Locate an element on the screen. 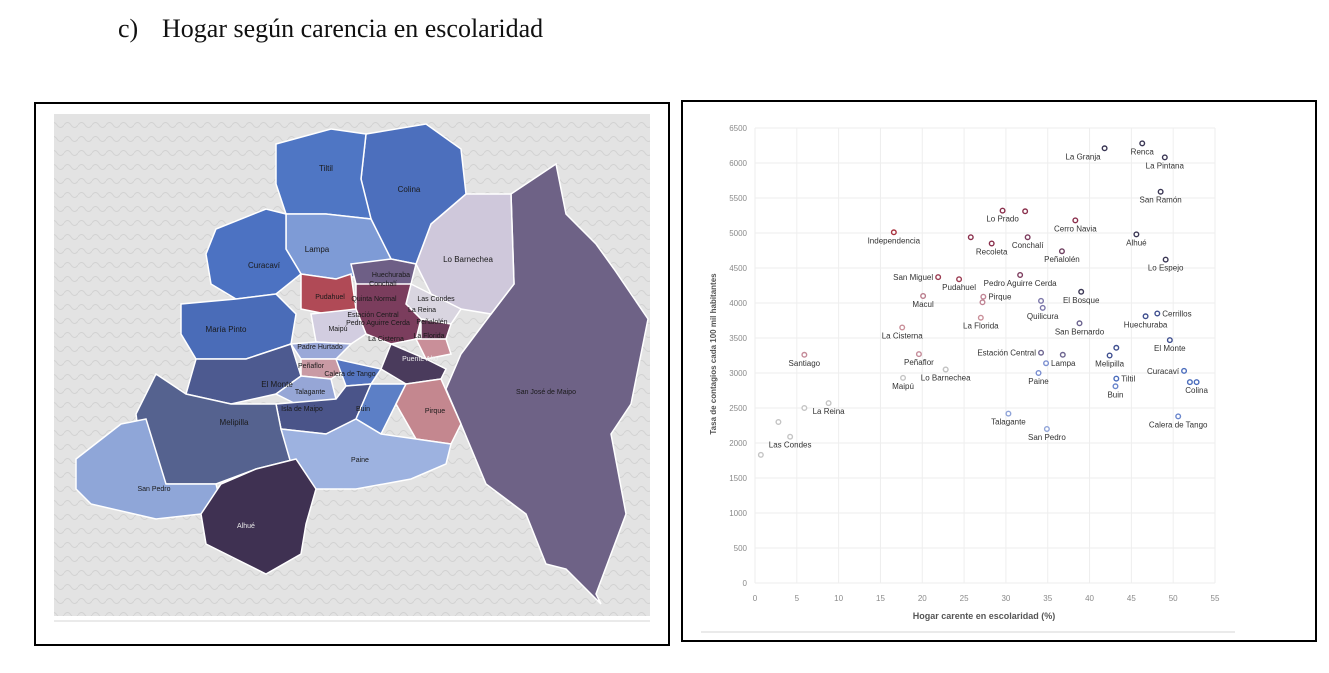  x-tick-label: 20 is located at coordinates (922, 598).